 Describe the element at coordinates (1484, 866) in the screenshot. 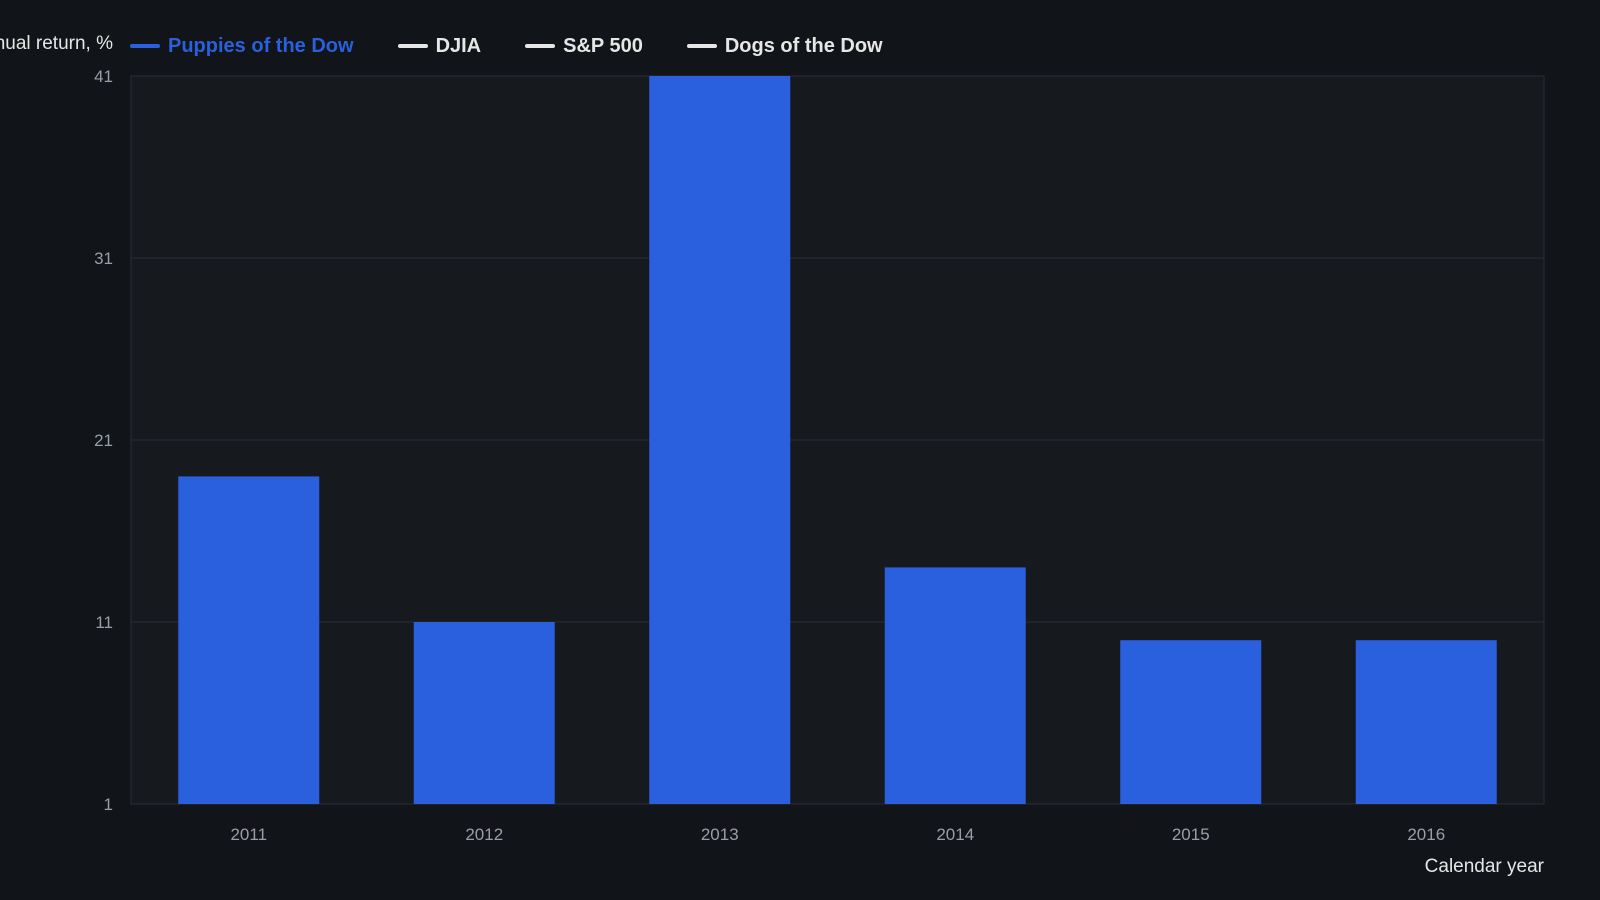

I see `x-axis-label: Calendar year` at that location.